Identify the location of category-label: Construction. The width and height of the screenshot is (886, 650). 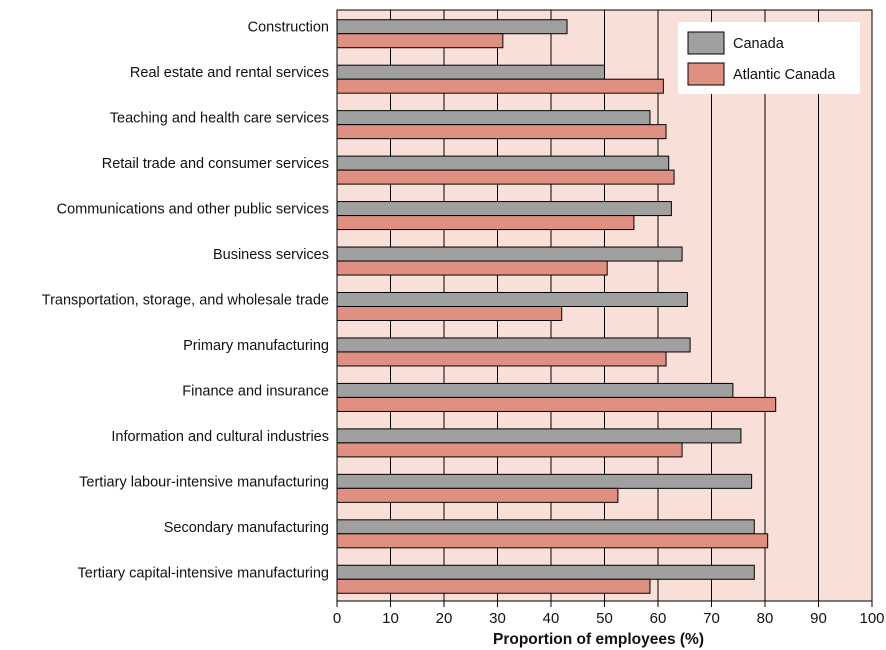
(288, 28).